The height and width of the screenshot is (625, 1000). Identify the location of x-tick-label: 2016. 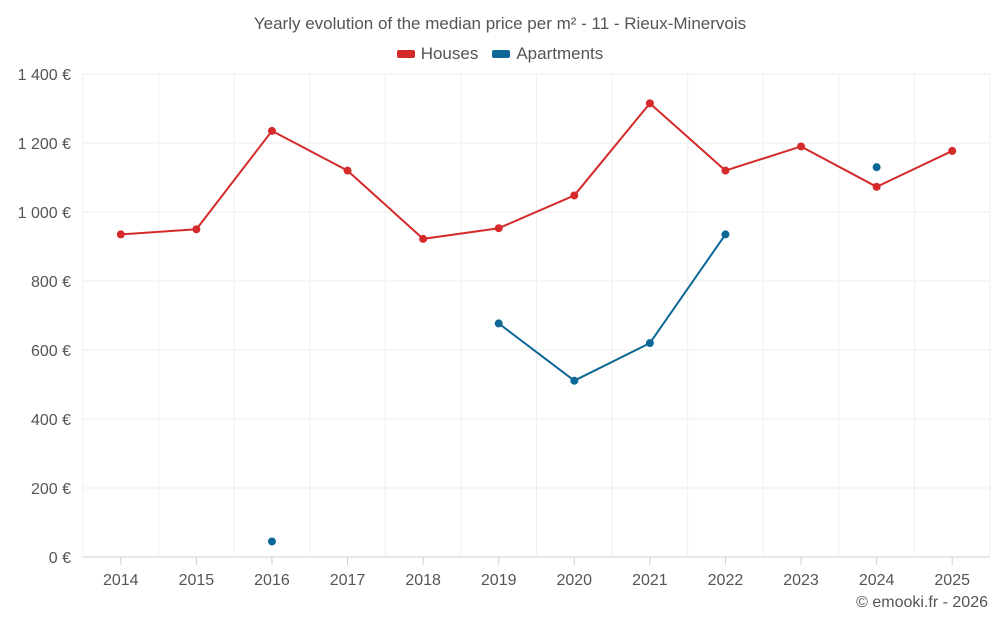
(272, 580).